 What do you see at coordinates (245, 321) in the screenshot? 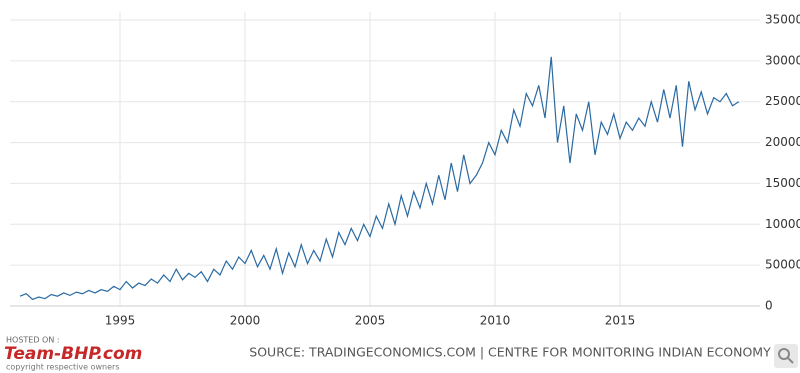
I see `x-tick-label: 2000` at bounding box center [245, 321].